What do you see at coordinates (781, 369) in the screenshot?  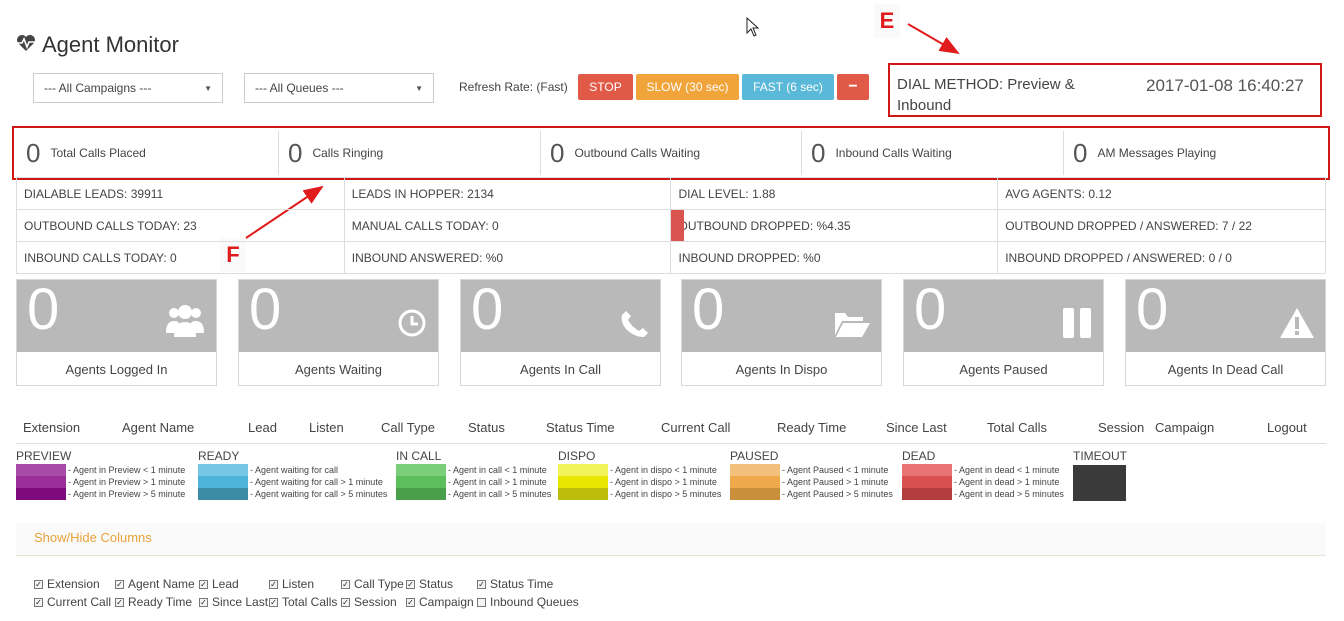 I see `tile-label: Agents In Dispo` at bounding box center [781, 369].